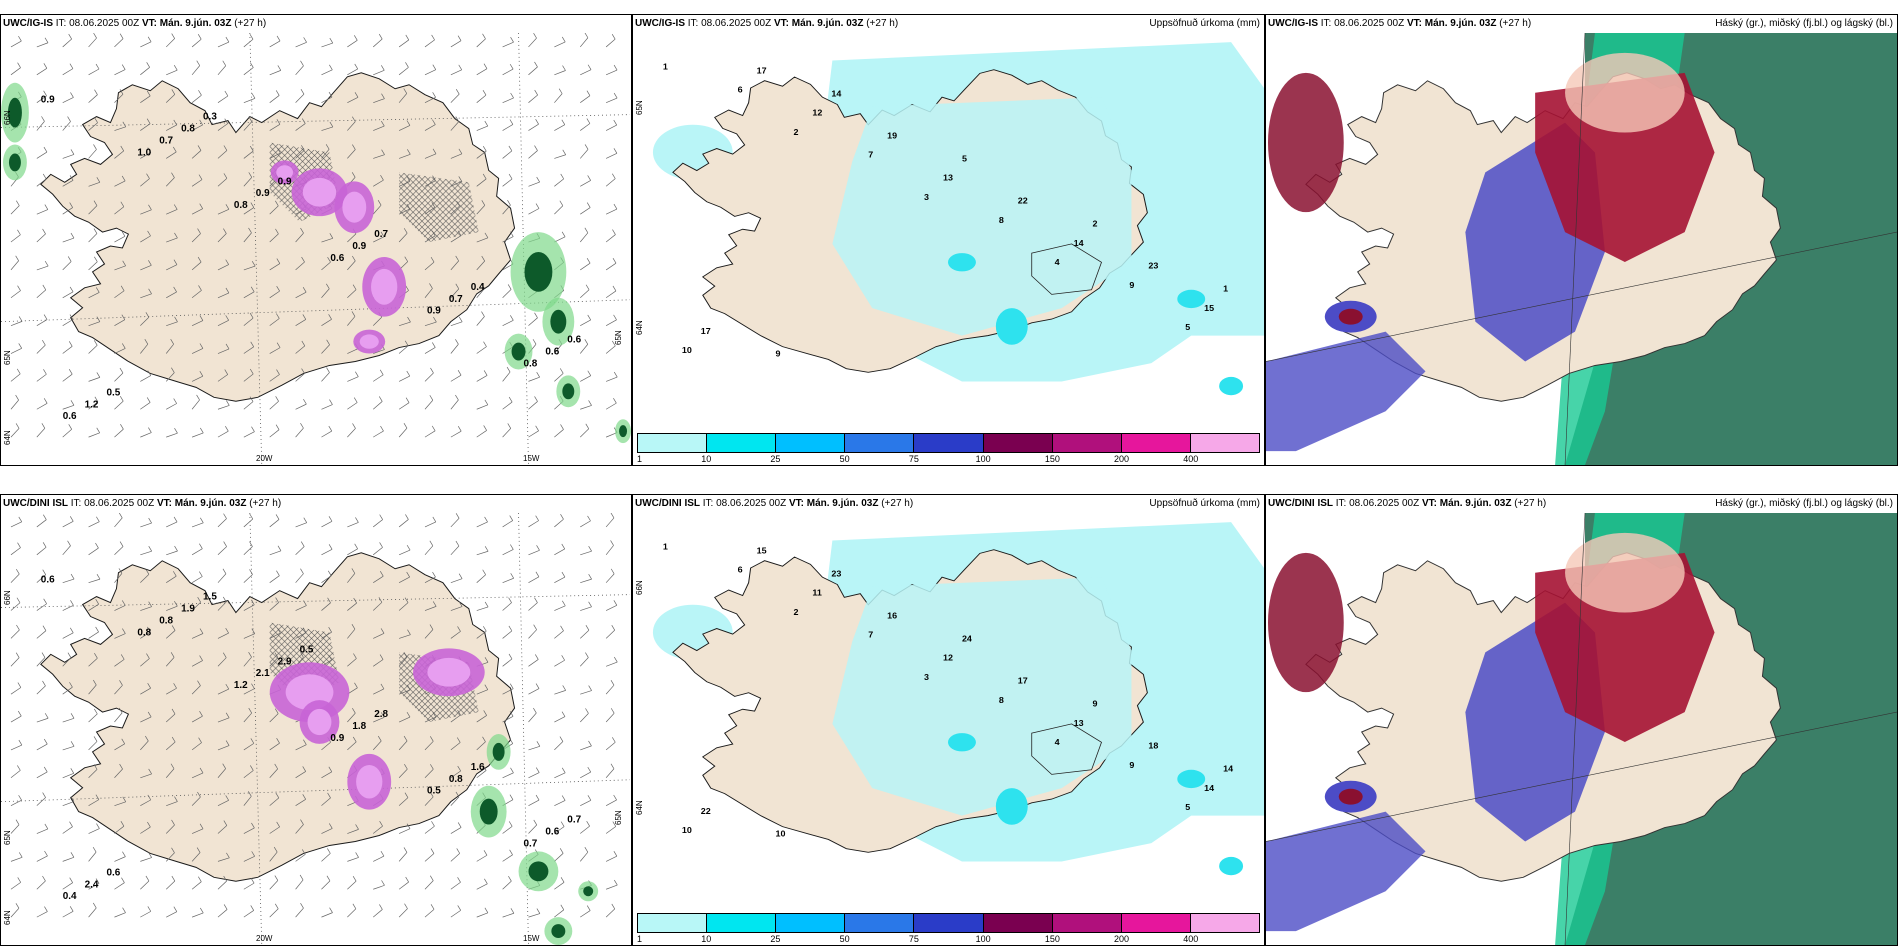 The image size is (1900, 950). What do you see at coordinates (1346, 391) in the screenshot?
I see `mid-cloud-field` at bounding box center [1346, 391].